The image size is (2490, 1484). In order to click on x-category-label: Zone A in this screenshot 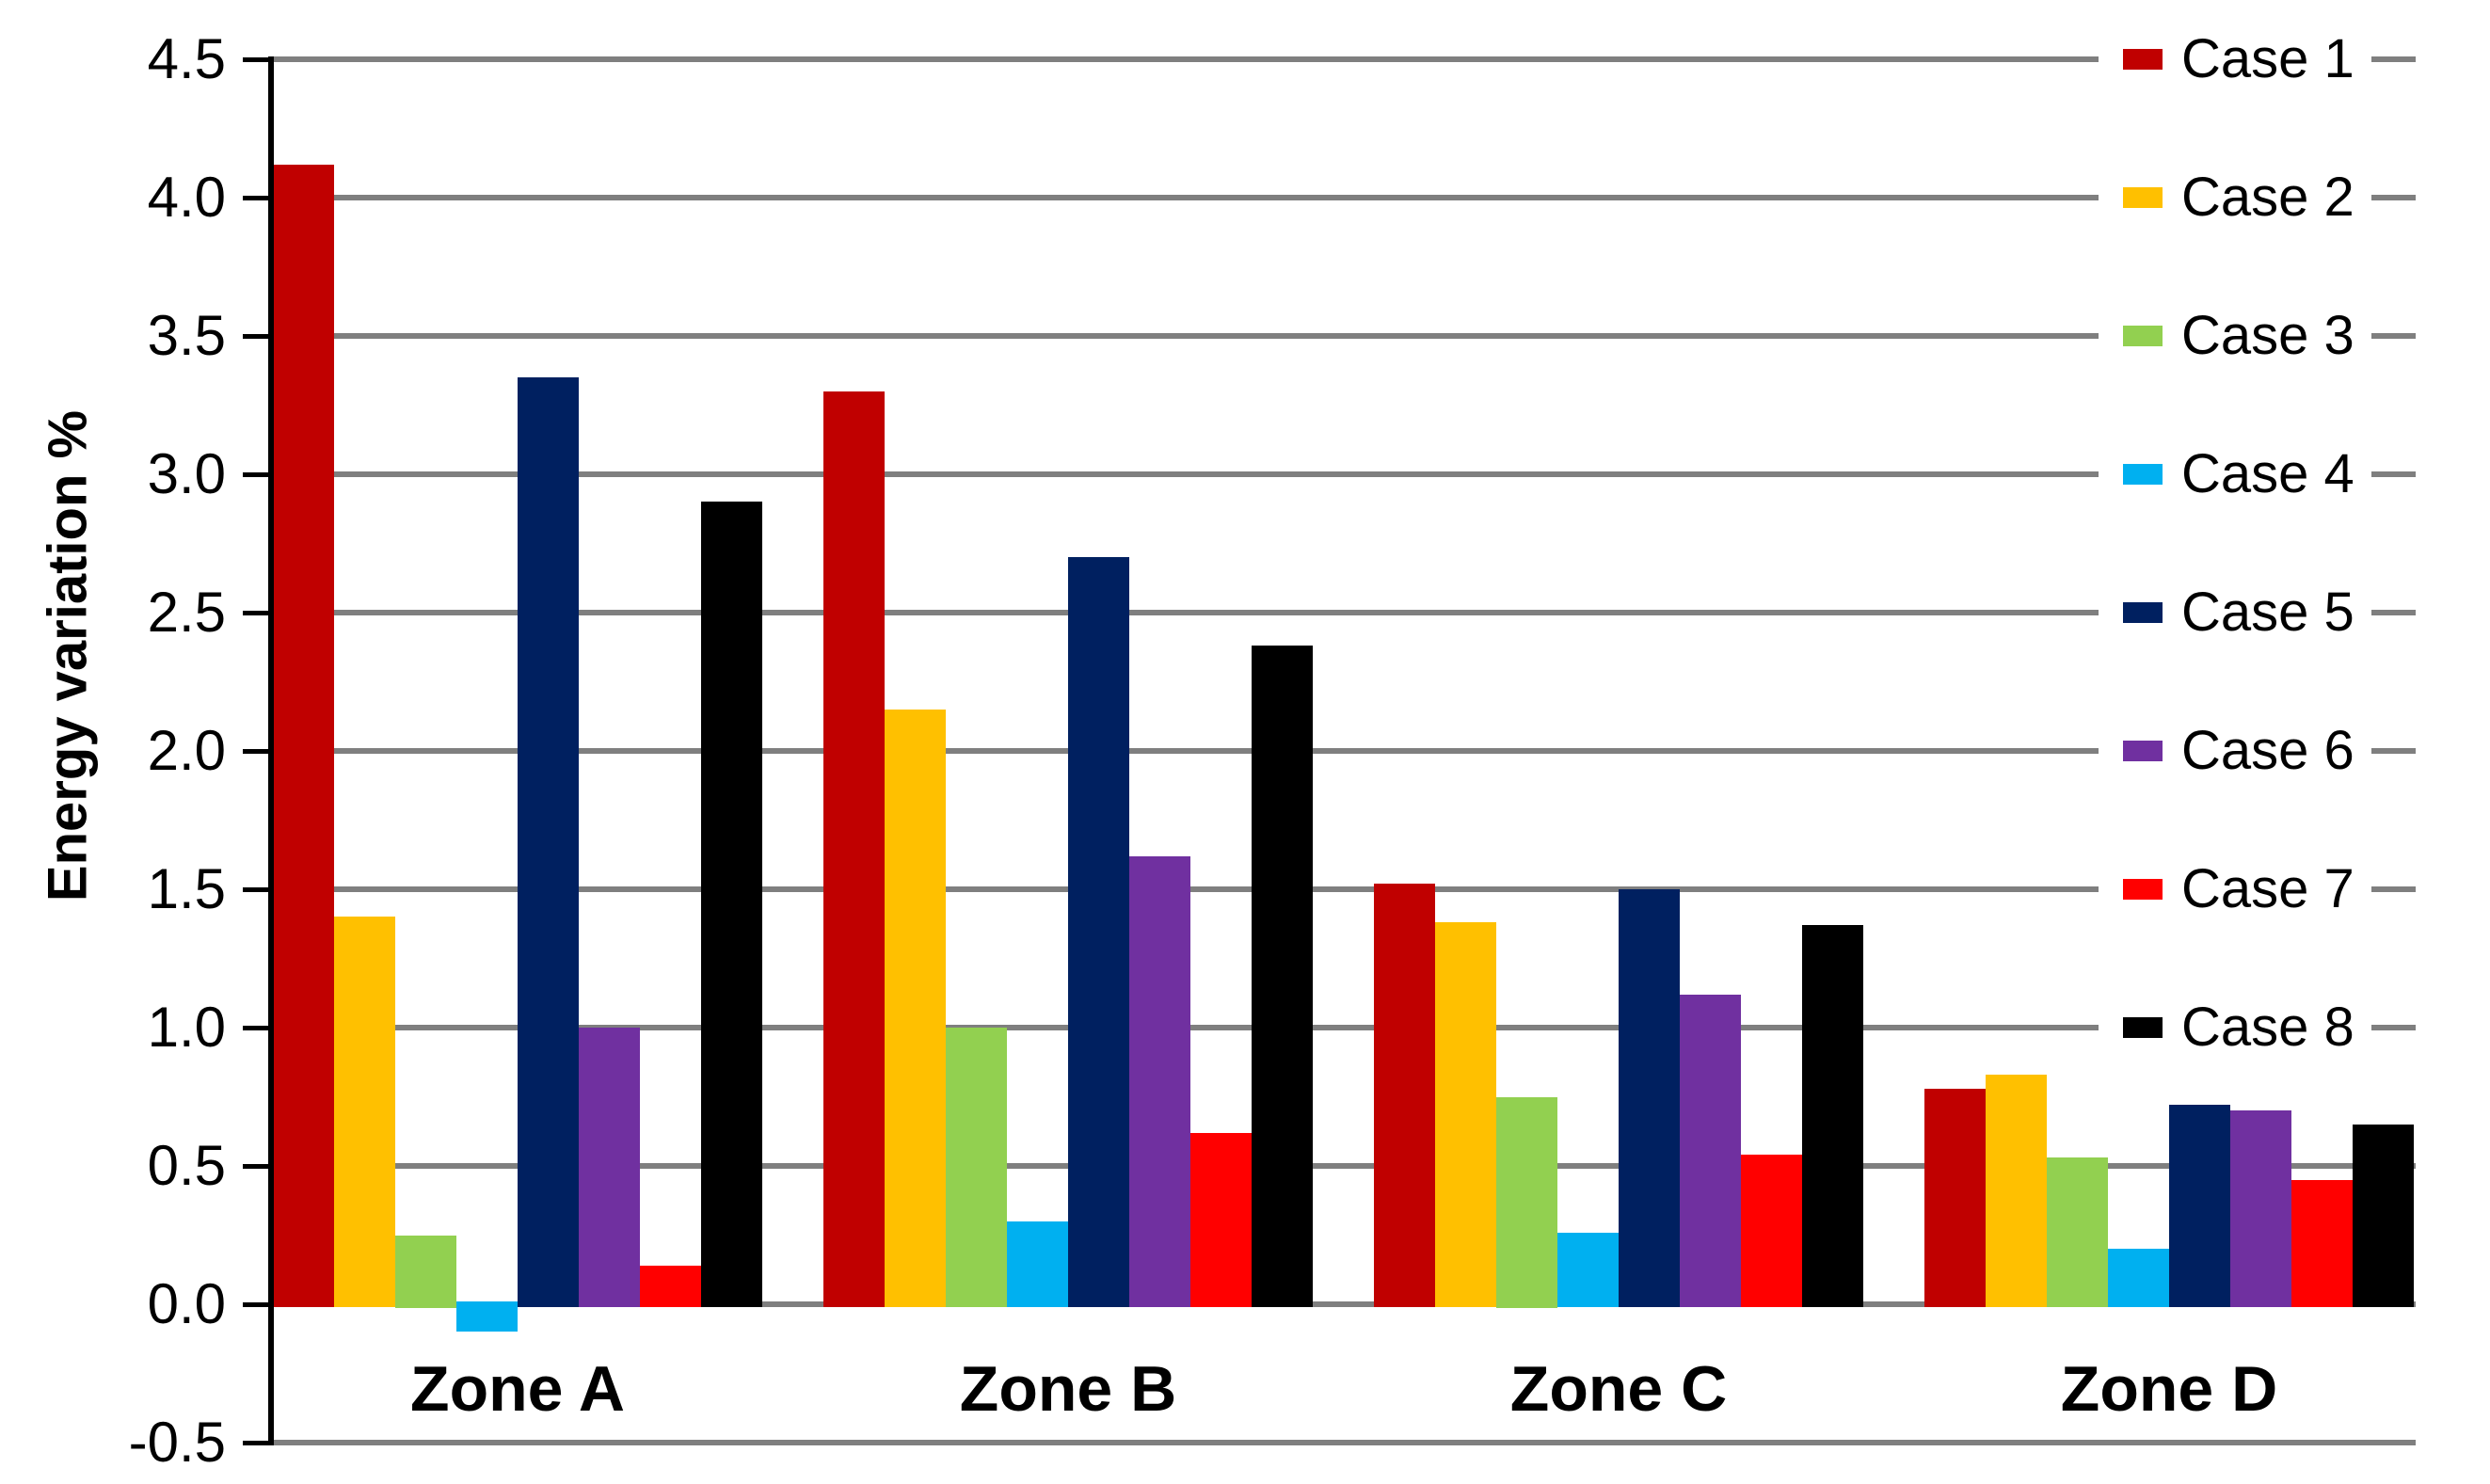, I will do `click(517, 1389)`.